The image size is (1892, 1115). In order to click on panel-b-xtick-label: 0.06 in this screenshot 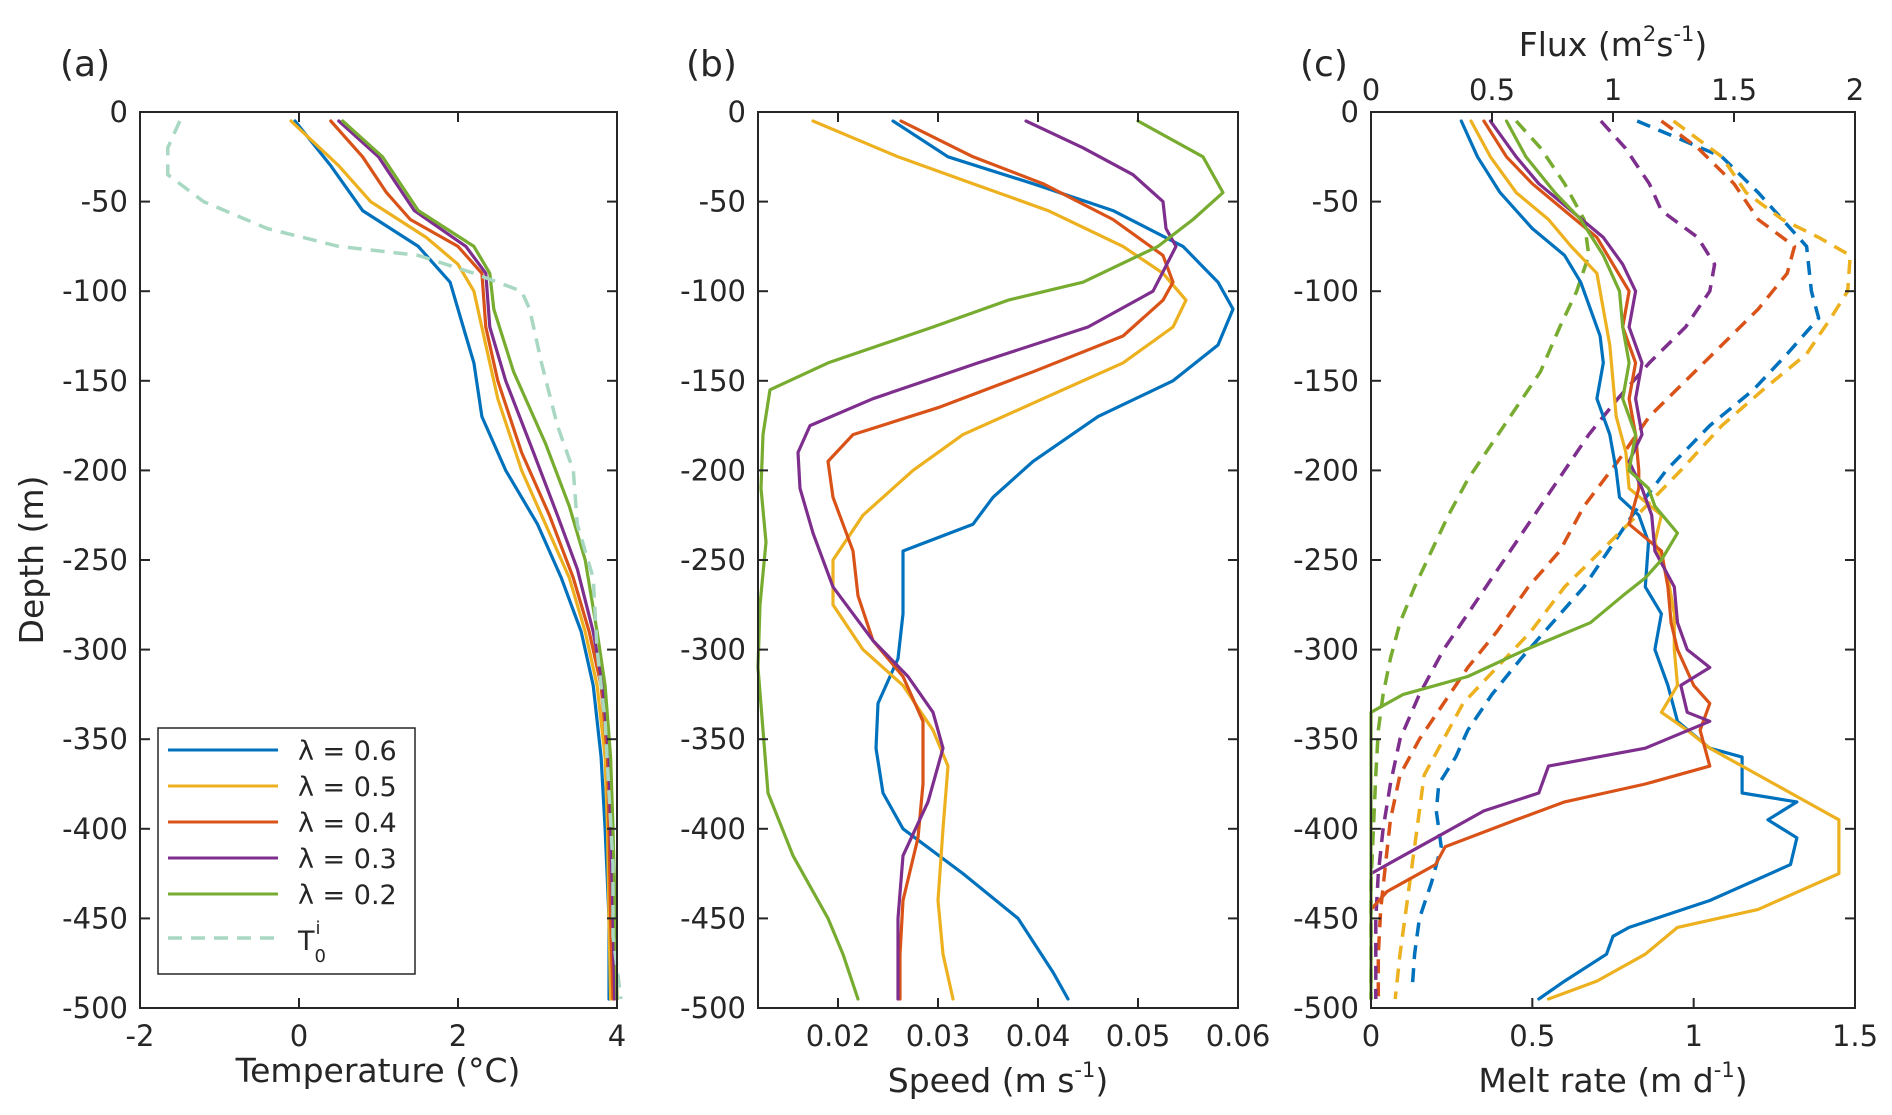, I will do `click(1238, 1036)`.